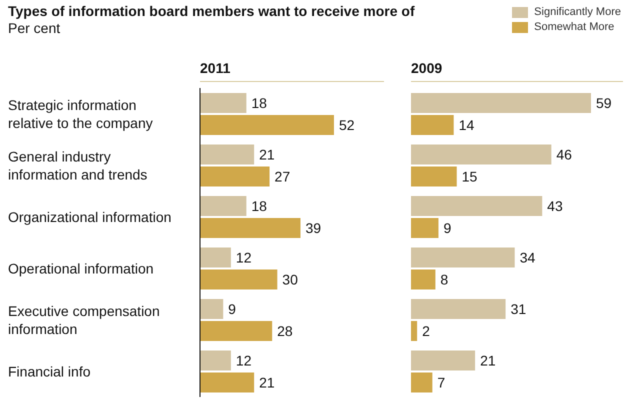 This screenshot has width=629, height=403. Describe the element at coordinates (470, 176) in the screenshot. I see `data-label: 15` at that location.